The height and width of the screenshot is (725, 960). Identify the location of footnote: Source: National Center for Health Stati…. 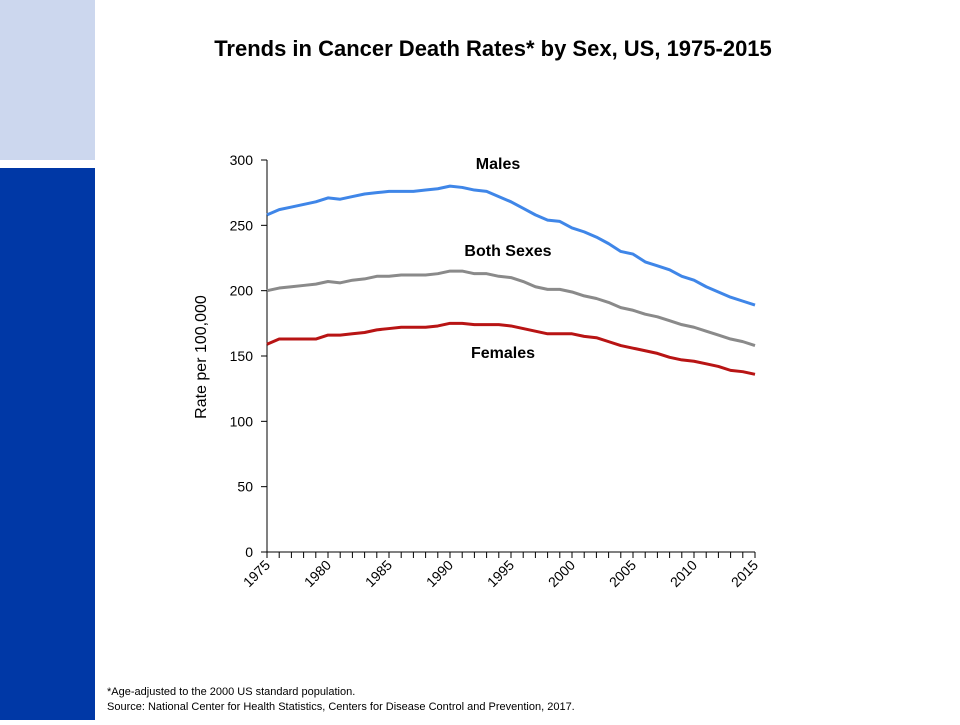
(341, 707).